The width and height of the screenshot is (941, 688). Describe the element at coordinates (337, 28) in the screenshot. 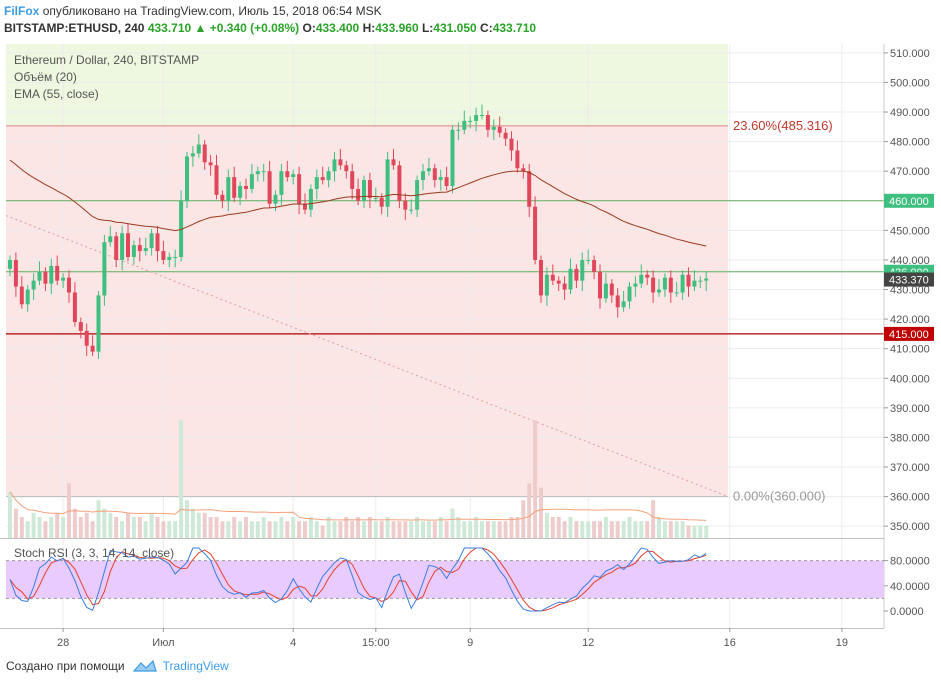

I see `open-value: 433.400` at that location.